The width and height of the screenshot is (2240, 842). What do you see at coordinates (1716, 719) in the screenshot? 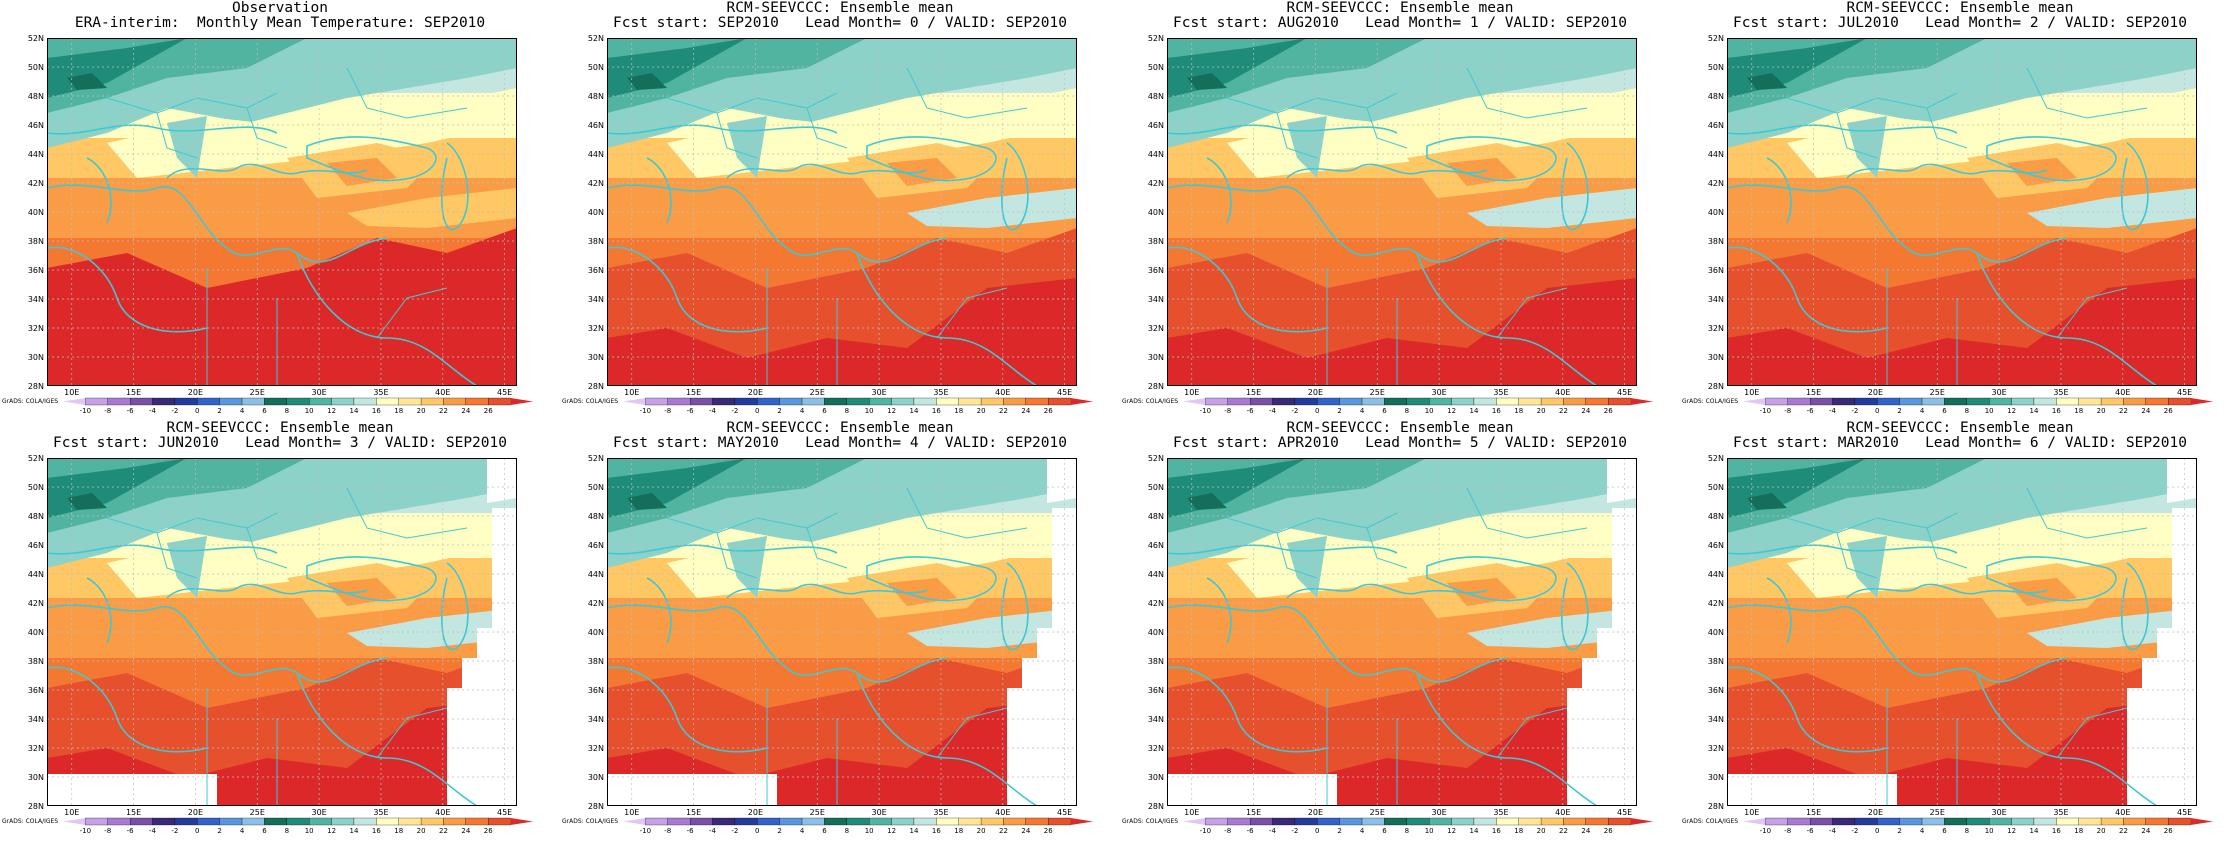
I see `lat-tick-label: 34N` at bounding box center [1716, 719].